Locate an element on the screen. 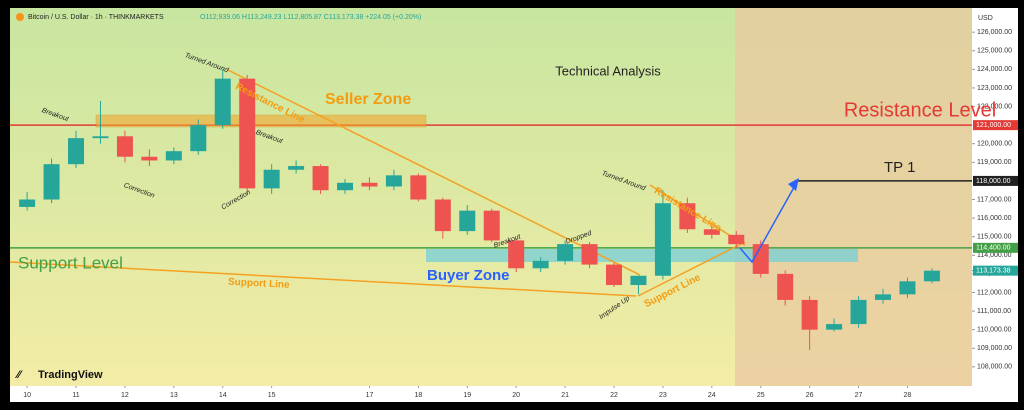  y-tick-label: 120,000.00 is located at coordinates (994, 144).